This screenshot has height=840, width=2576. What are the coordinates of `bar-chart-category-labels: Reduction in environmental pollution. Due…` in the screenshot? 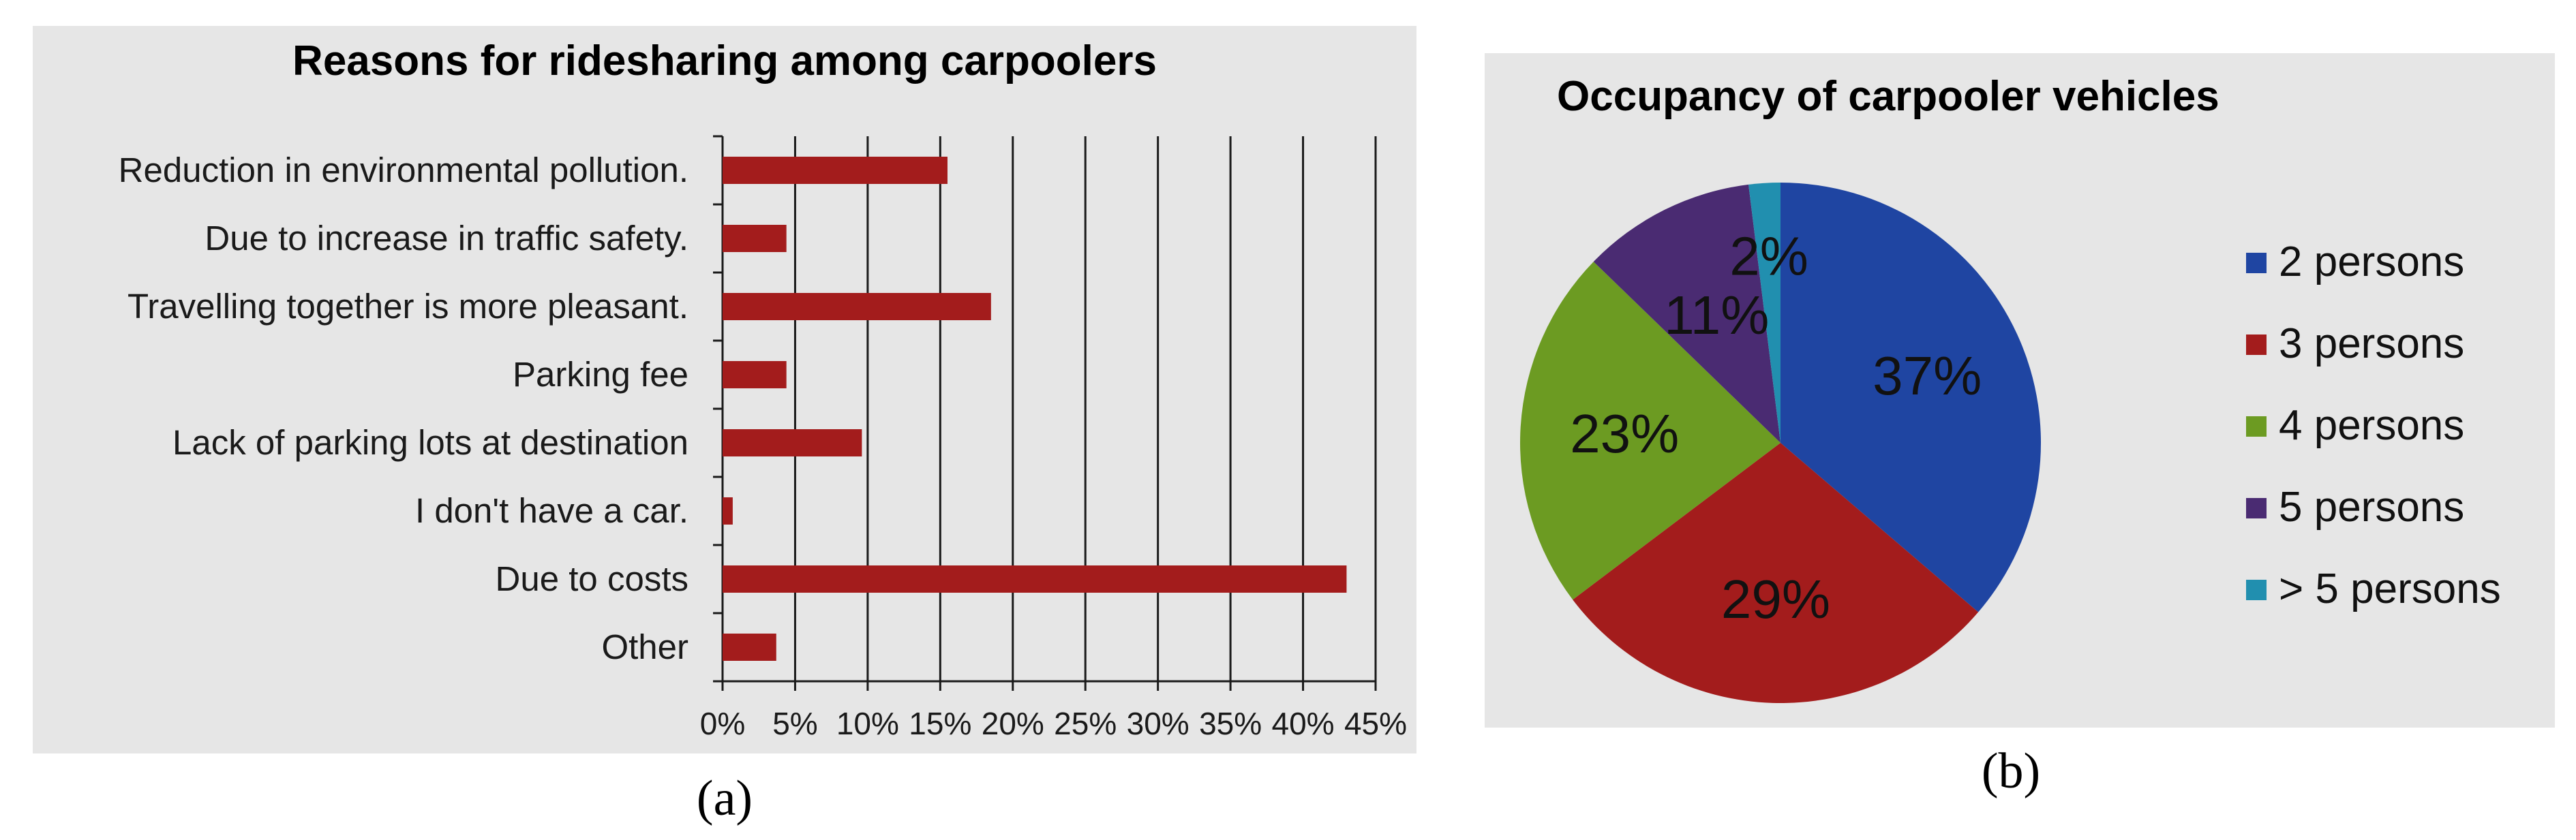 It's located at (403, 408).